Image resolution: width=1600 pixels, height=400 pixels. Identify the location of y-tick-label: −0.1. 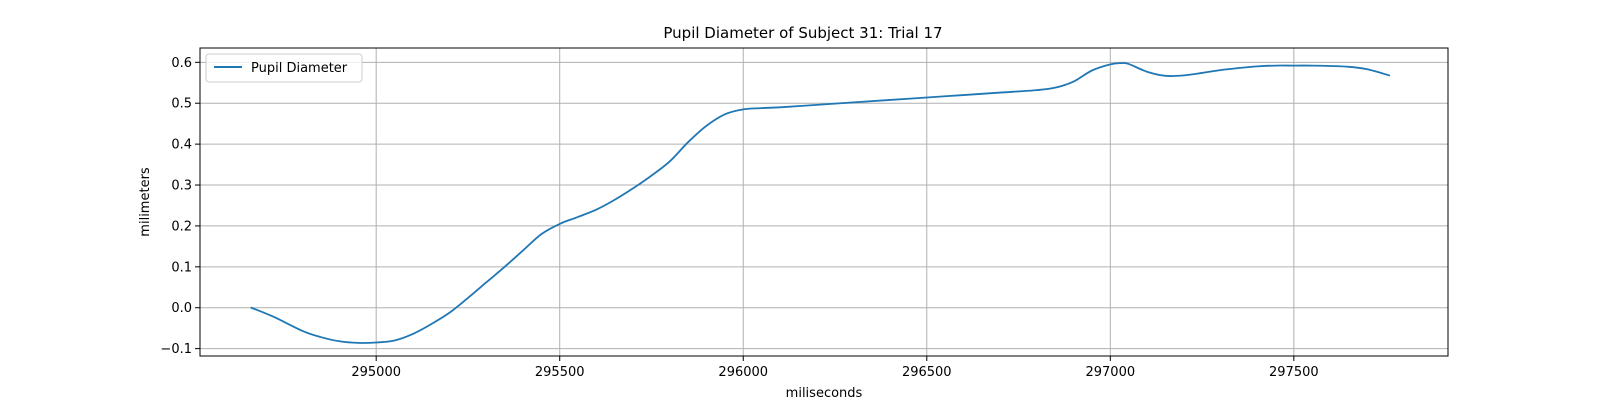
(176, 349).